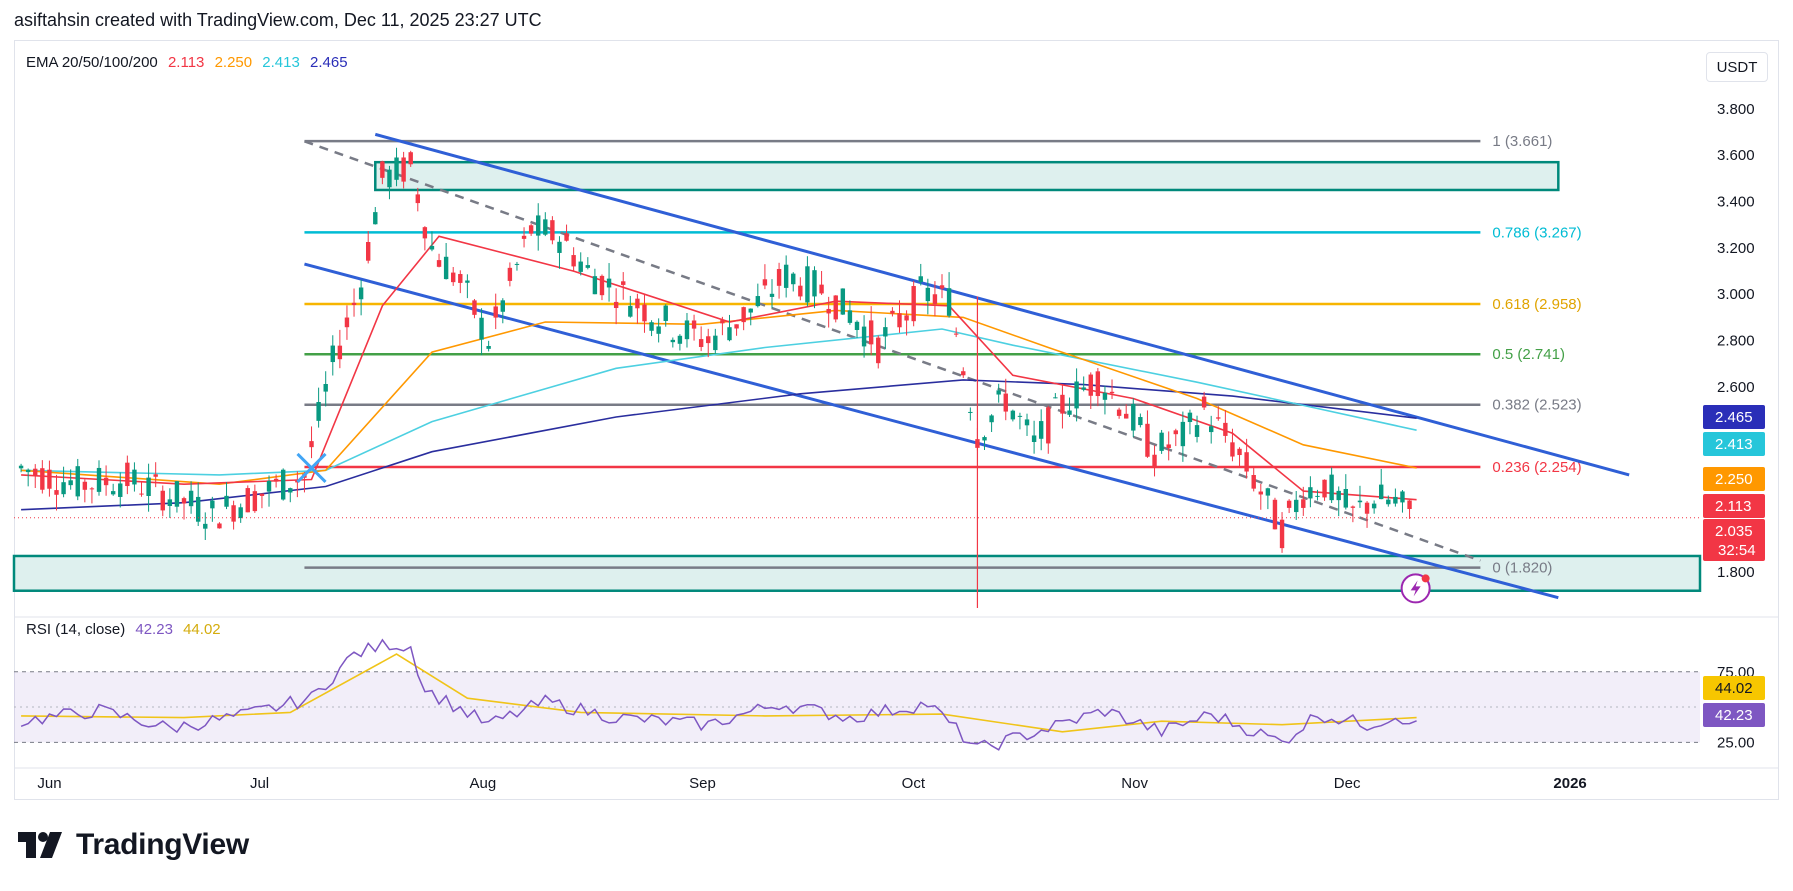 This screenshot has height=891, width=1793. I want to click on tradingview-wordmark: TradingView, so click(162, 844).